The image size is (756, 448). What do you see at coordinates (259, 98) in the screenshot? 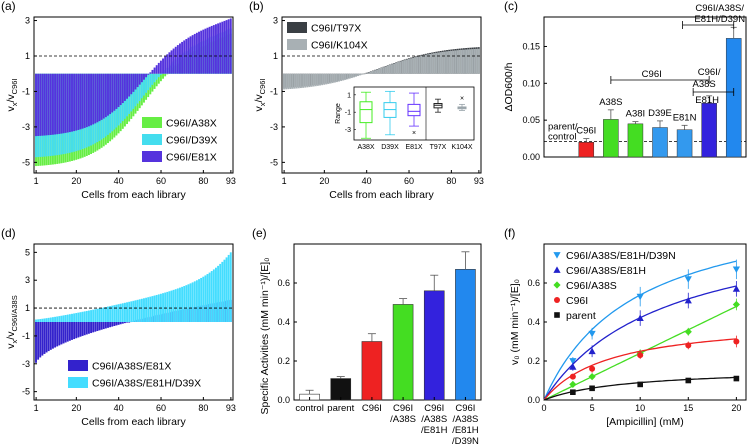
I see `y-label-part: /v` at bounding box center [259, 98].